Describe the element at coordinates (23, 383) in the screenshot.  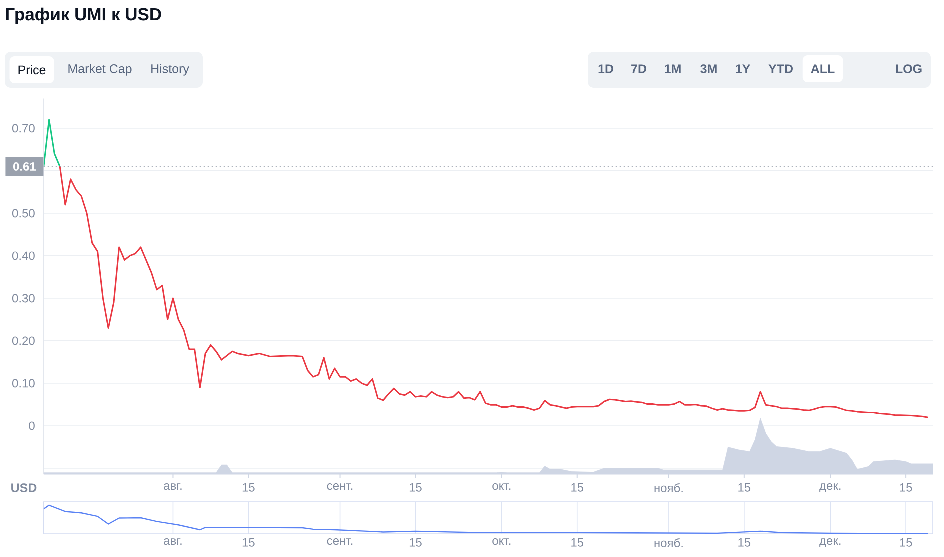
I see `y-tick-label: 0.10` at that location.